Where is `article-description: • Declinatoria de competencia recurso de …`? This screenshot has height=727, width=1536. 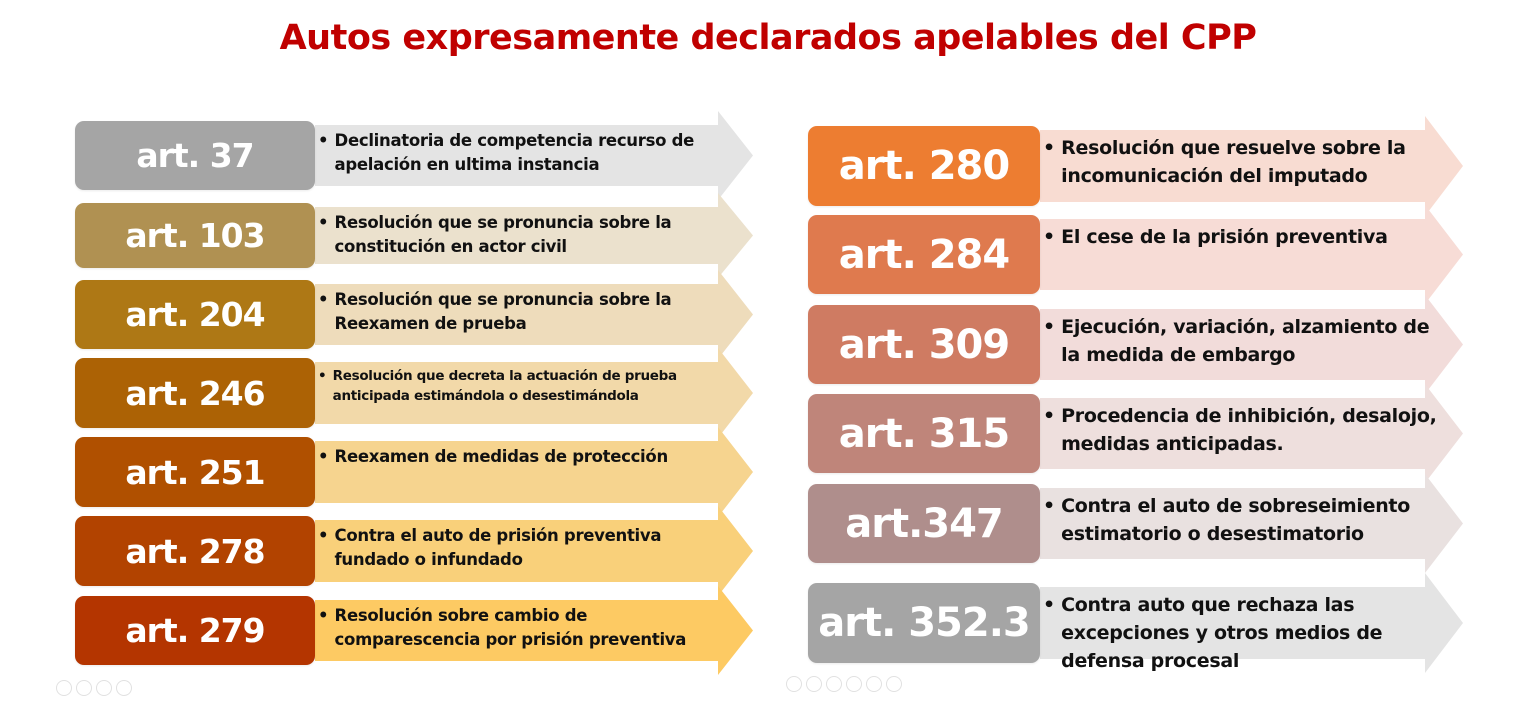
article-description: • Declinatoria de competencia recurso de … is located at coordinates (515, 153).